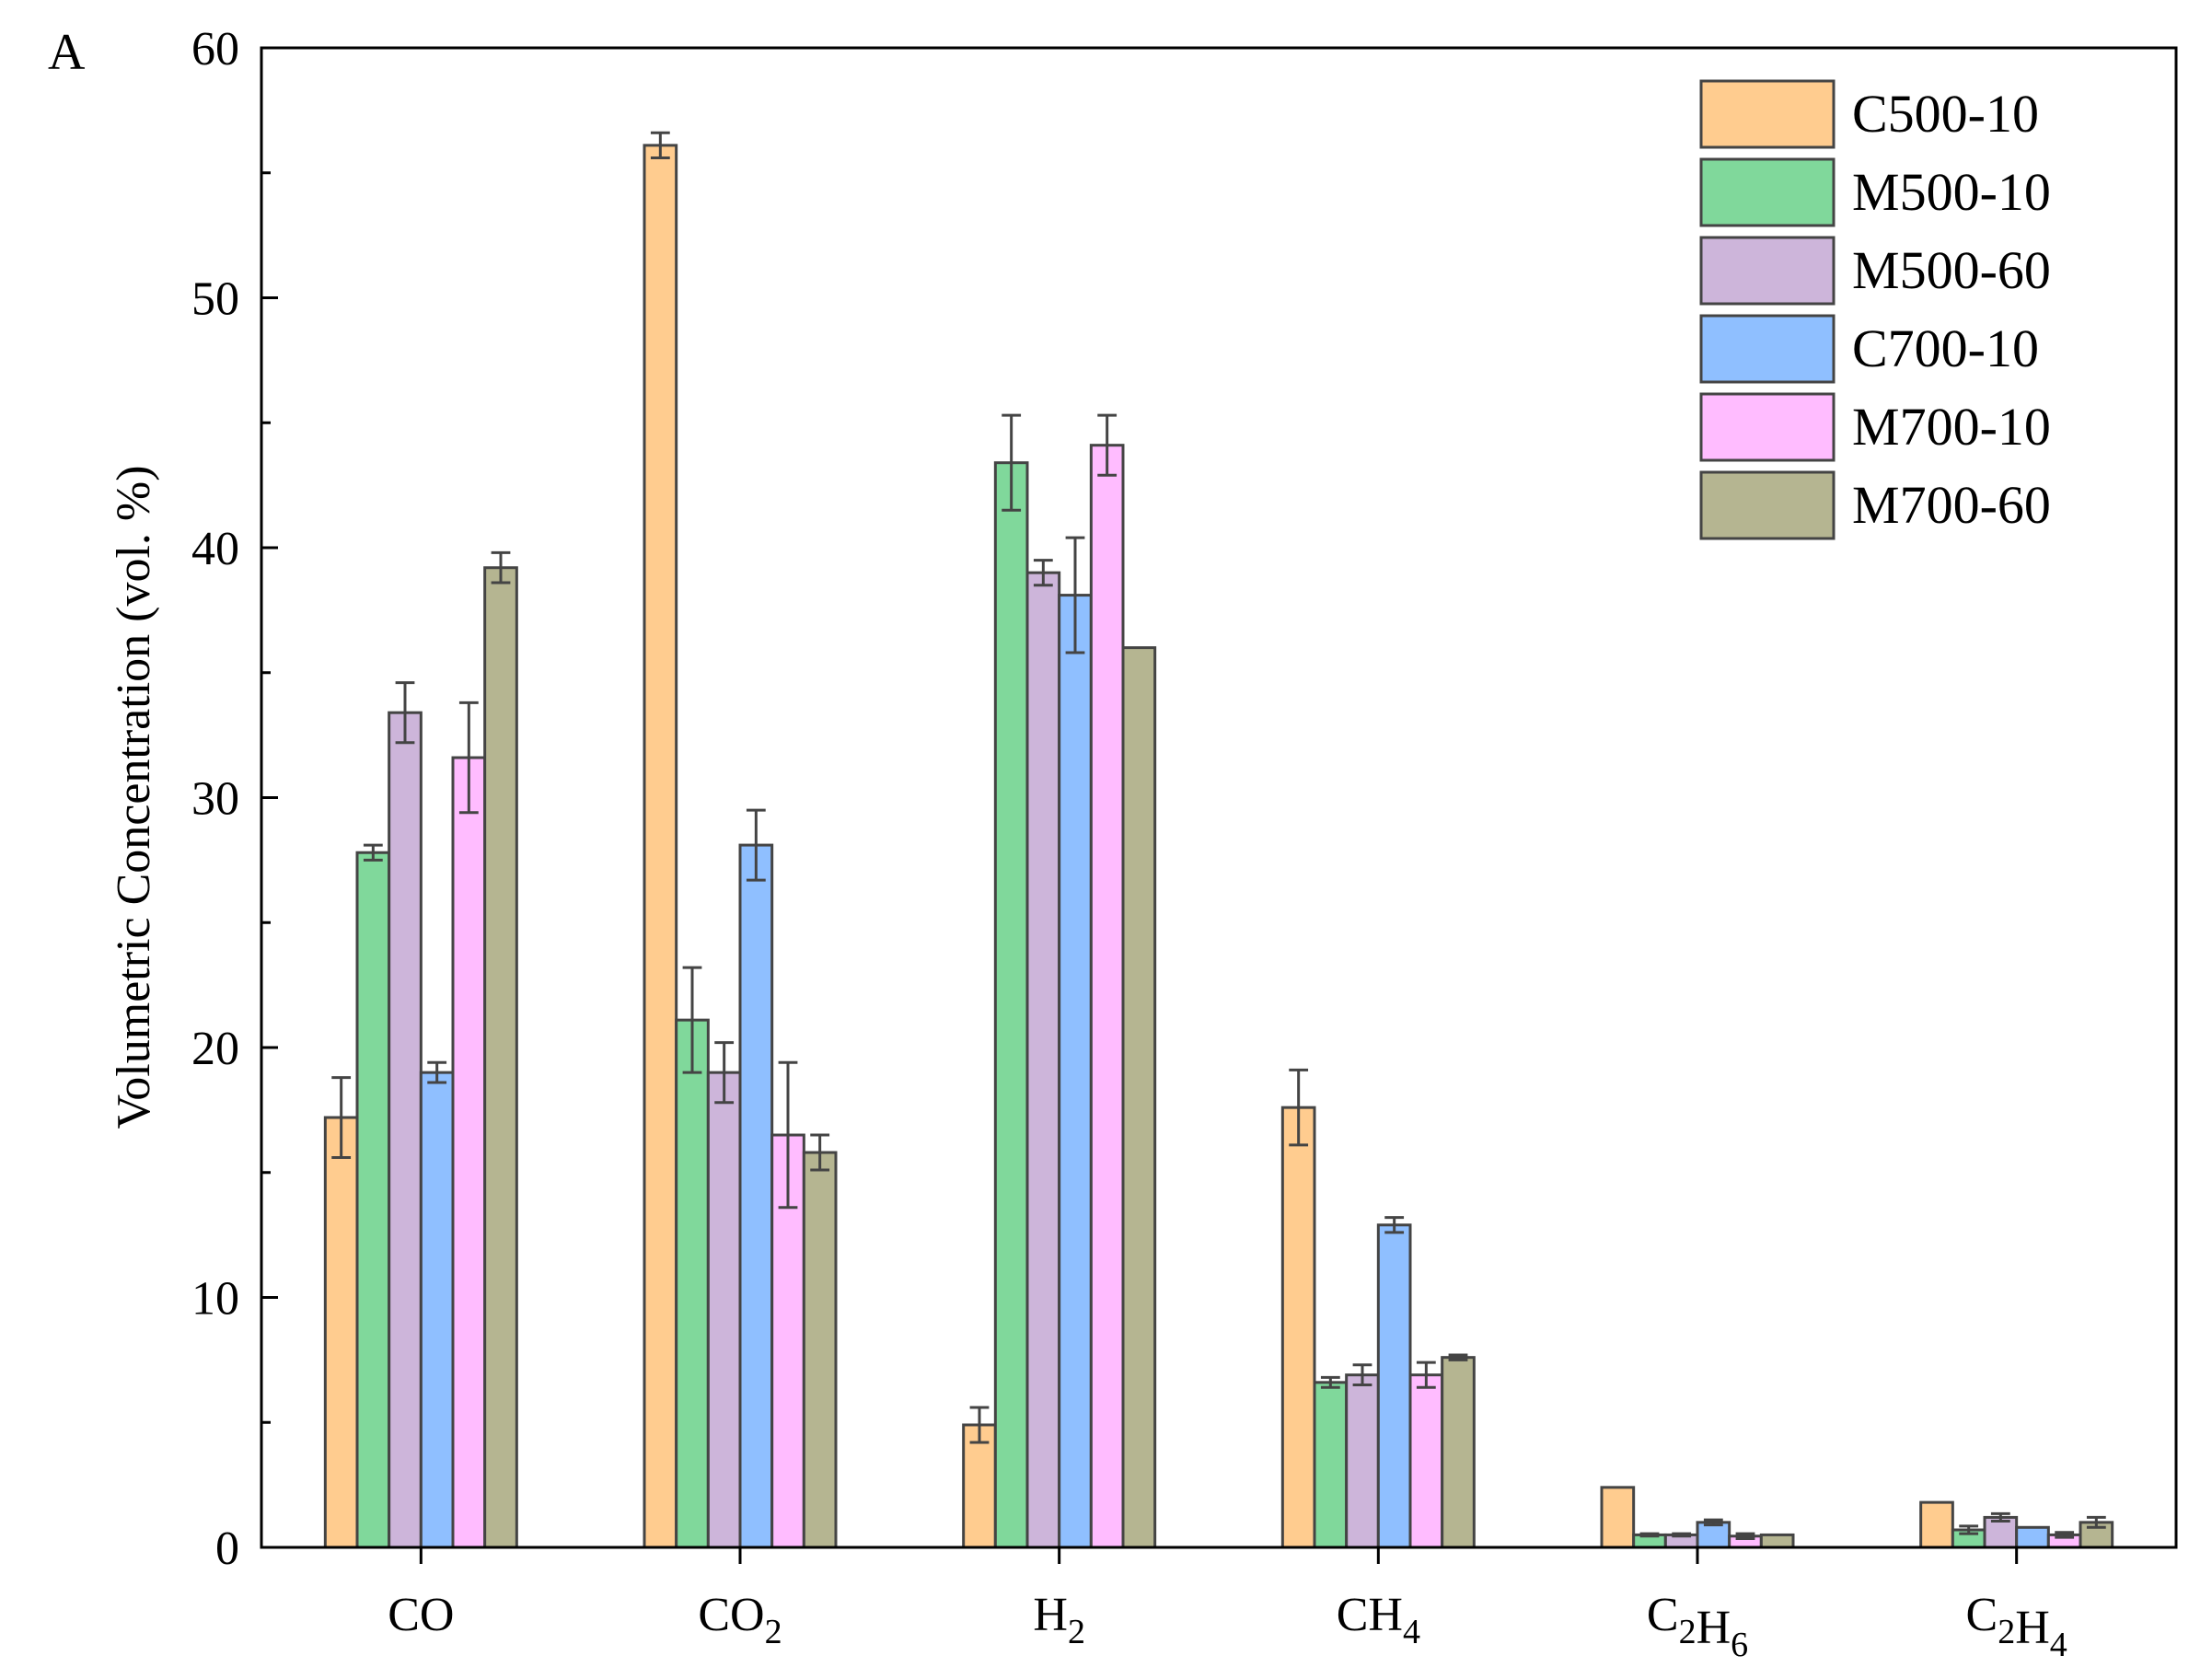 Image resolution: width=2212 pixels, height=1679 pixels. Describe the element at coordinates (1059, 1620) in the screenshot. I see `x-tick-label: H2` at that location.